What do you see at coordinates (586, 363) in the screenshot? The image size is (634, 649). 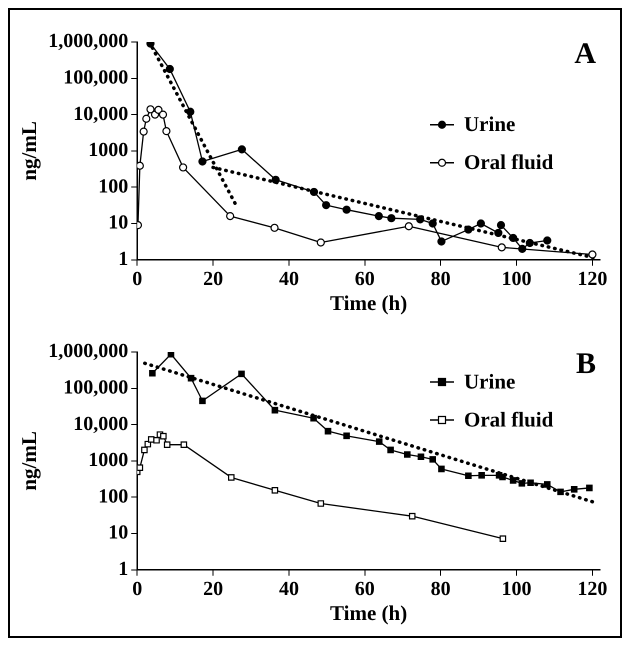 I see `chart-title: B` at bounding box center [586, 363].